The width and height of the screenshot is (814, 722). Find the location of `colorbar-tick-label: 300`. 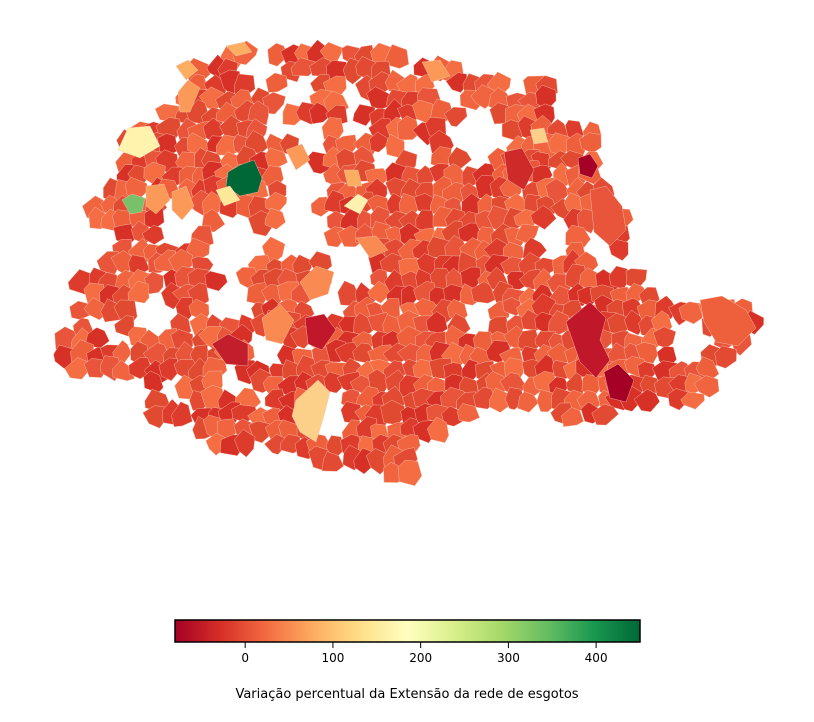

colorbar-tick-label: 300 is located at coordinates (508, 658).